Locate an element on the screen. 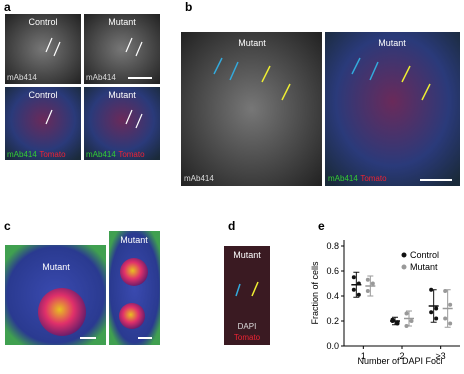  y-tick-label: 0.0 is located at coordinates (332, 346).